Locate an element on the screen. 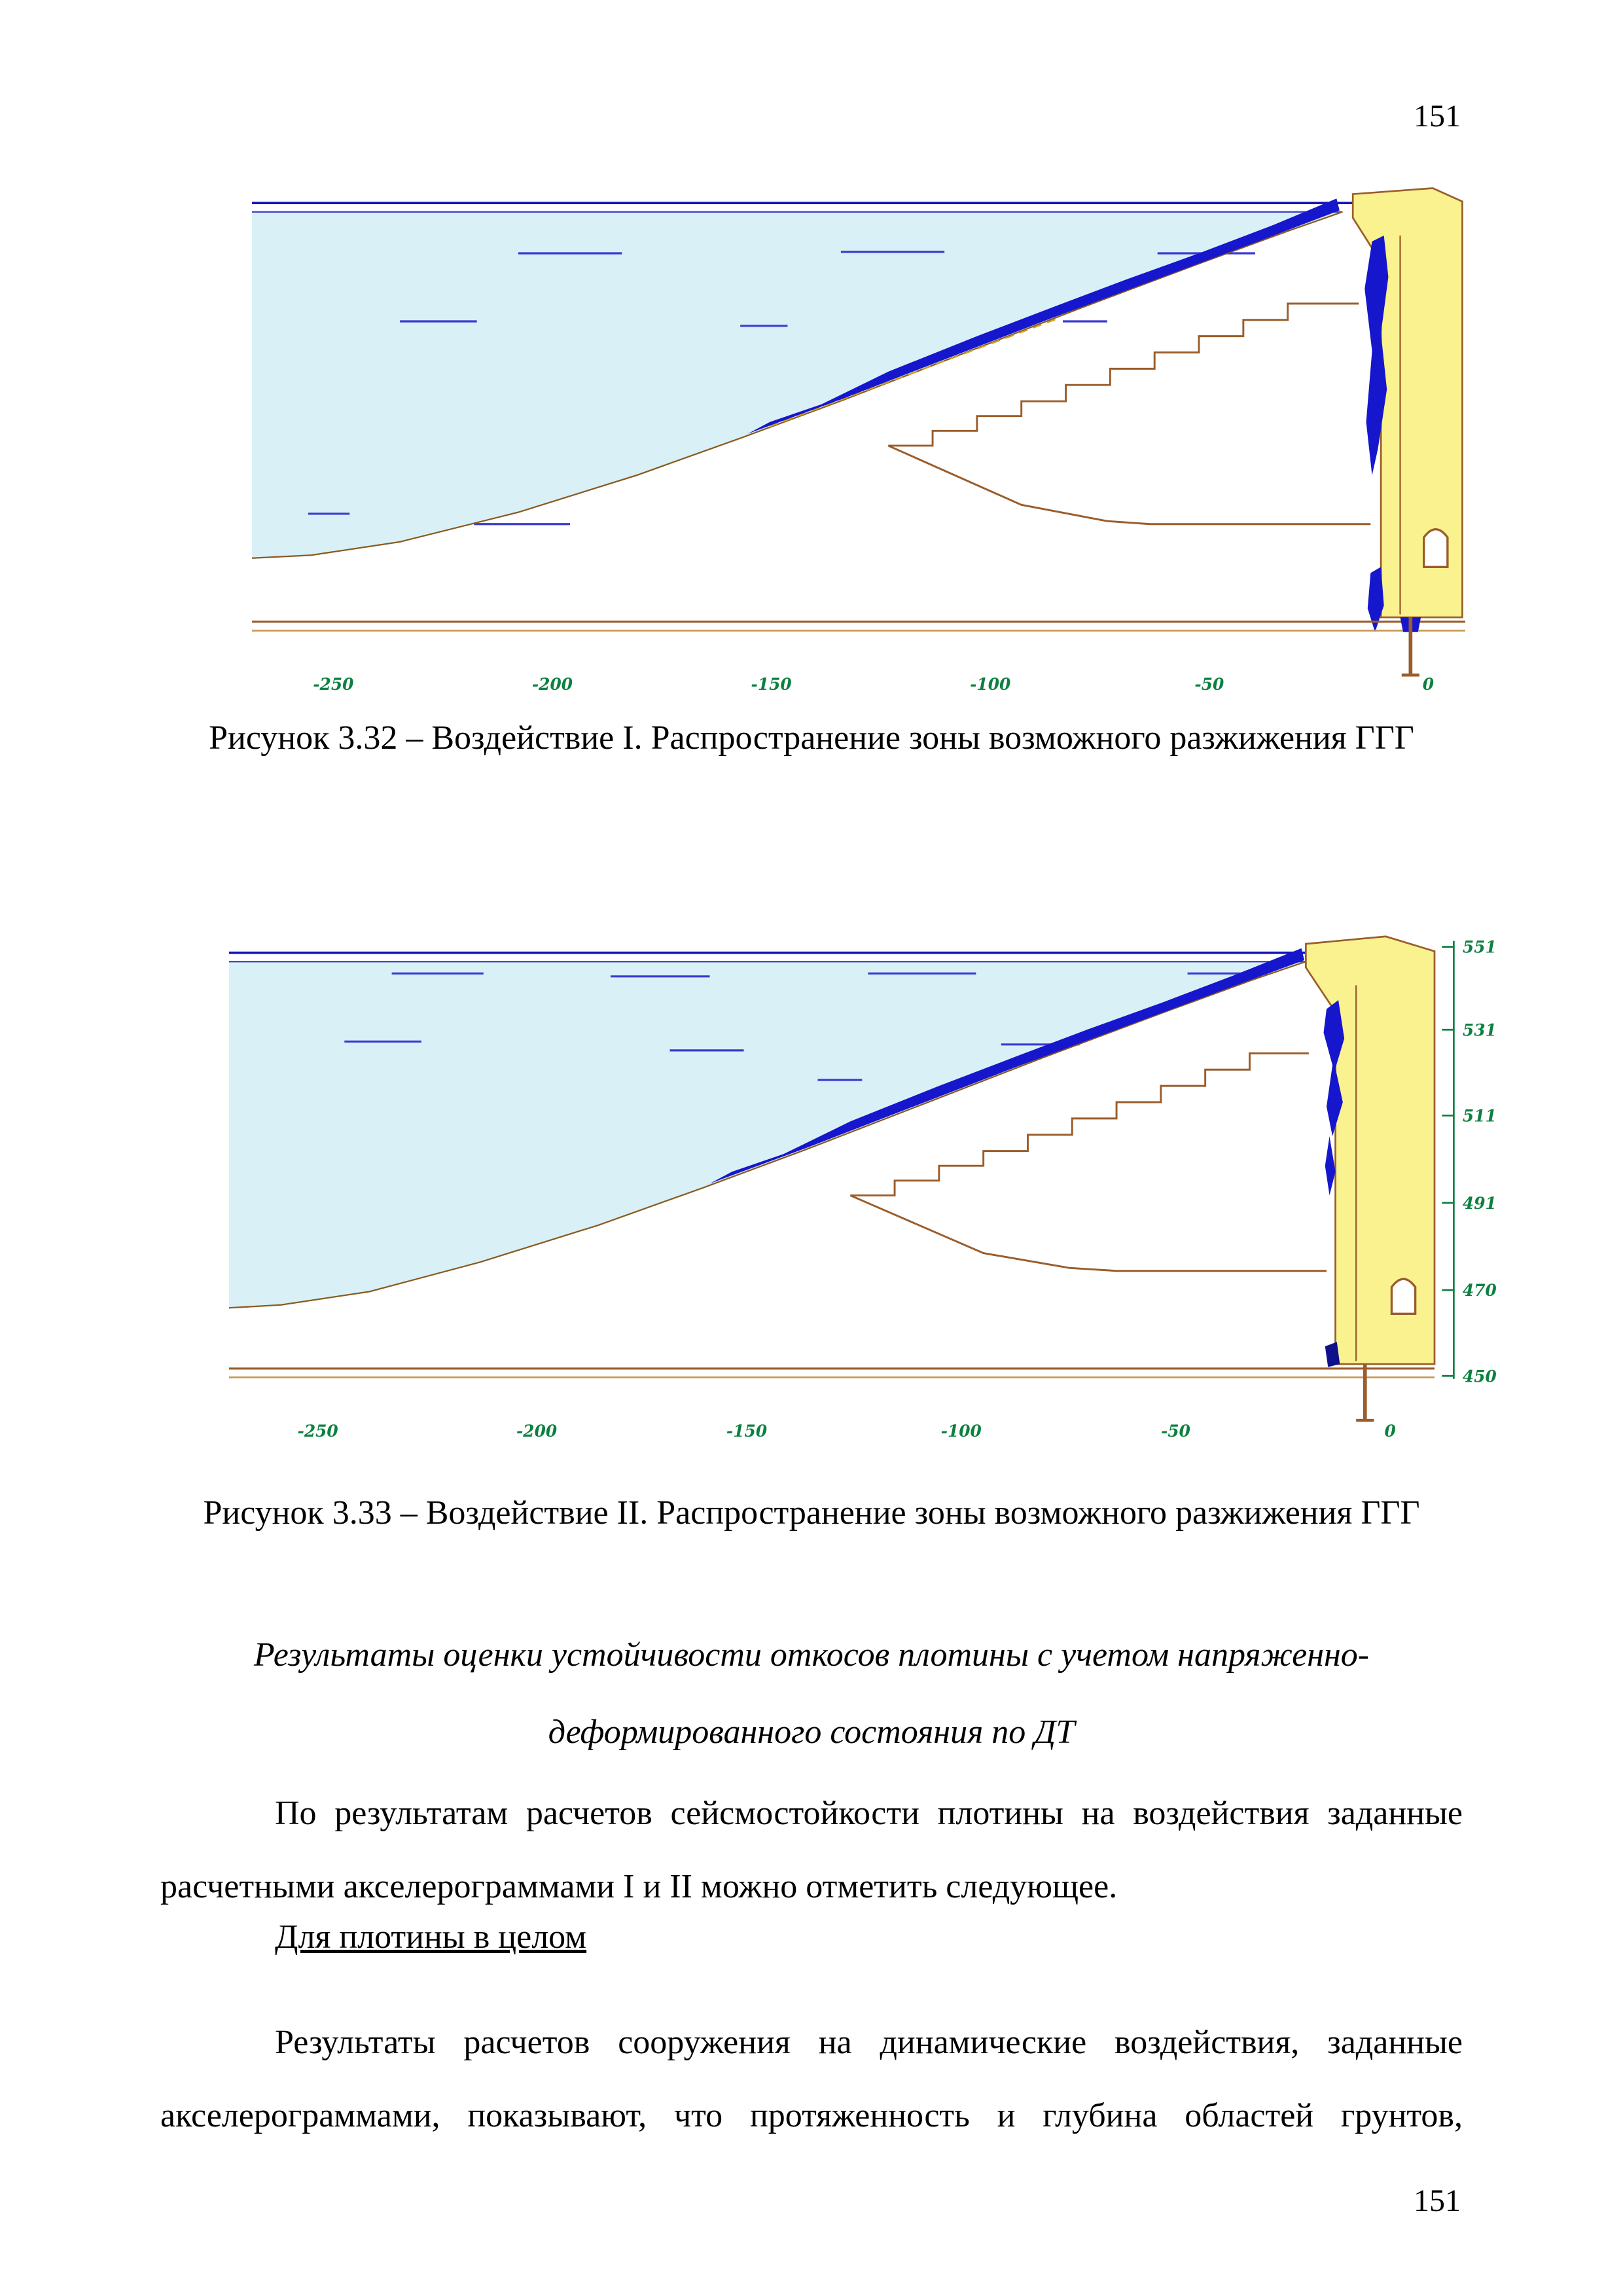 The height and width of the screenshot is (2296, 1623). y-tick-label: 511 is located at coordinates (1480, 1115).